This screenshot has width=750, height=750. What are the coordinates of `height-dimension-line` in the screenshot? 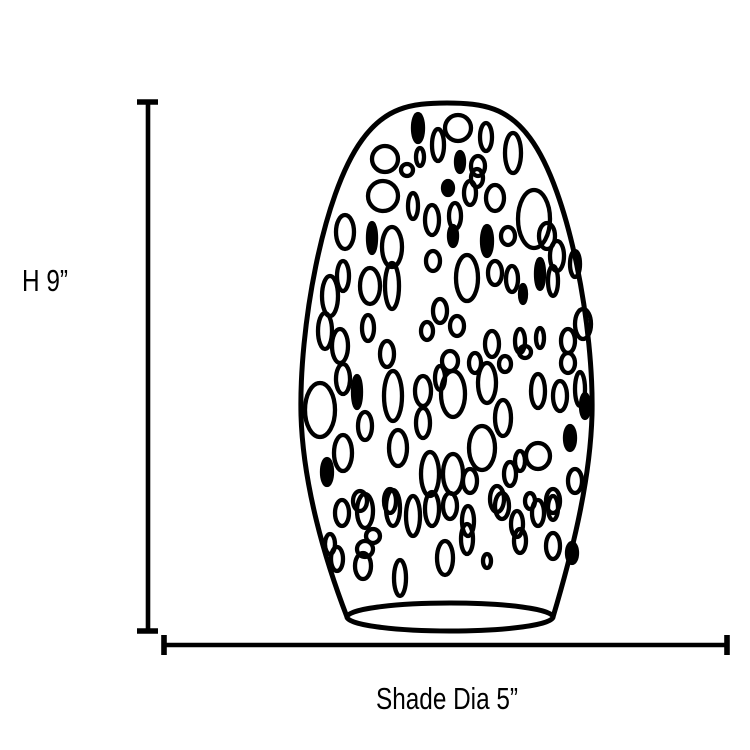 It's located at (147, 366).